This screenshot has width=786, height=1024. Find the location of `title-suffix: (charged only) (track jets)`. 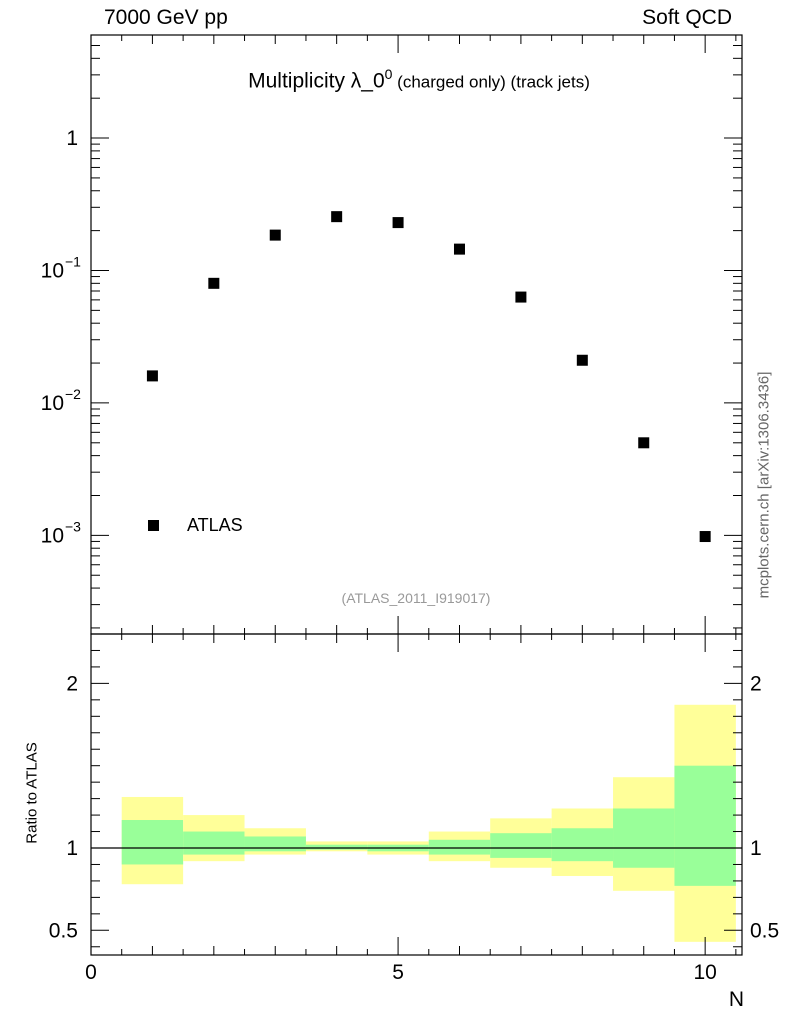

title-suffix: (charged only) (track jets) is located at coordinates (491, 82).